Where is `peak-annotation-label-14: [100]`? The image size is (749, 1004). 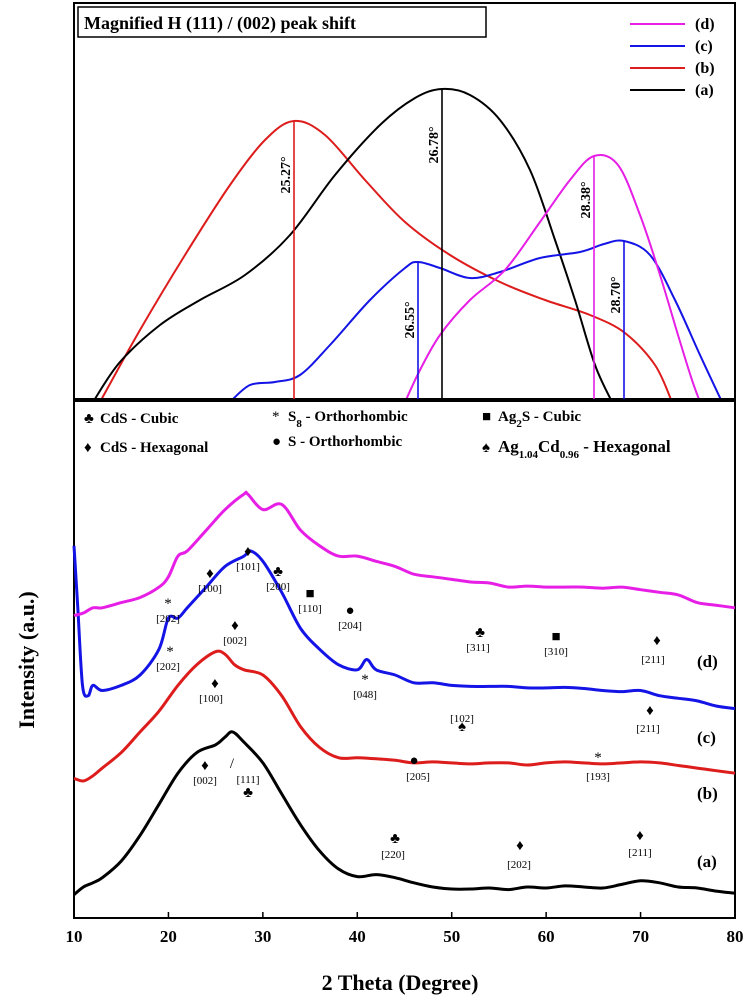
peak-annotation-label-14: [100] is located at coordinates (211, 699).